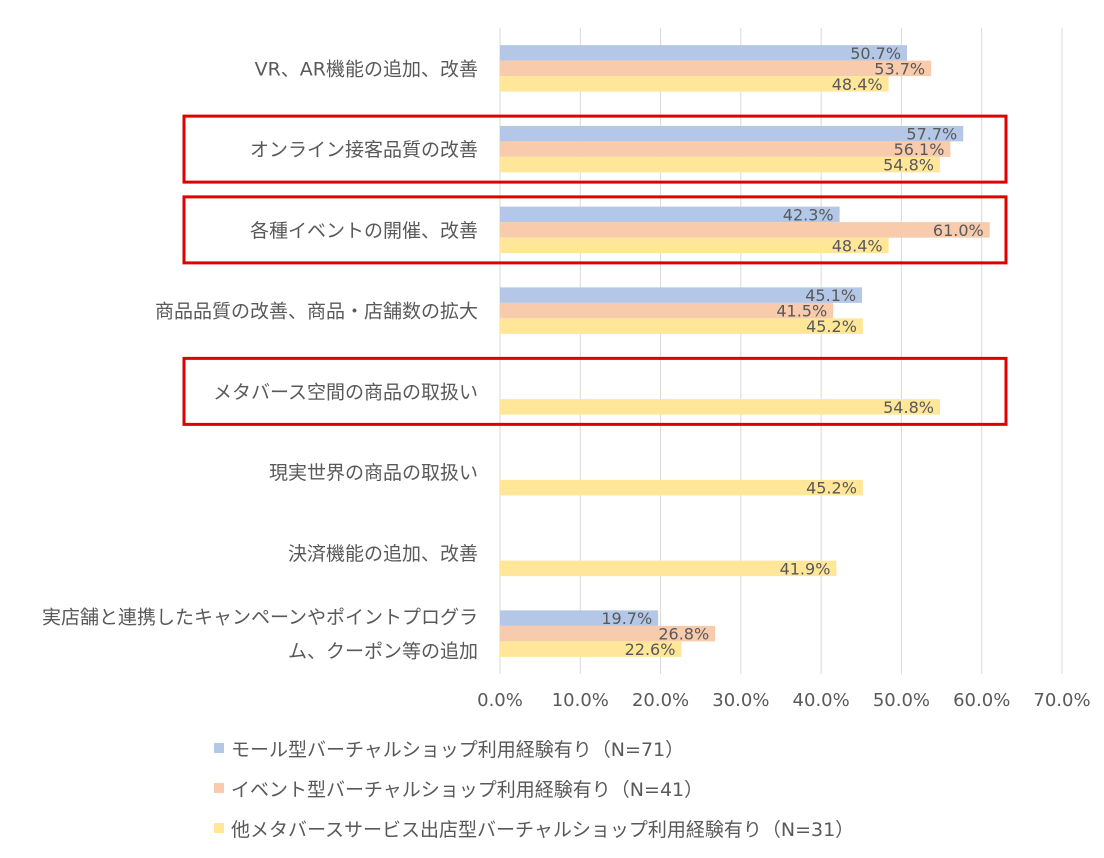 The height and width of the screenshot is (858, 1104). What do you see at coordinates (345, 392) in the screenshot?
I see `category-label: メタバース空間の商品の取扱い` at bounding box center [345, 392].